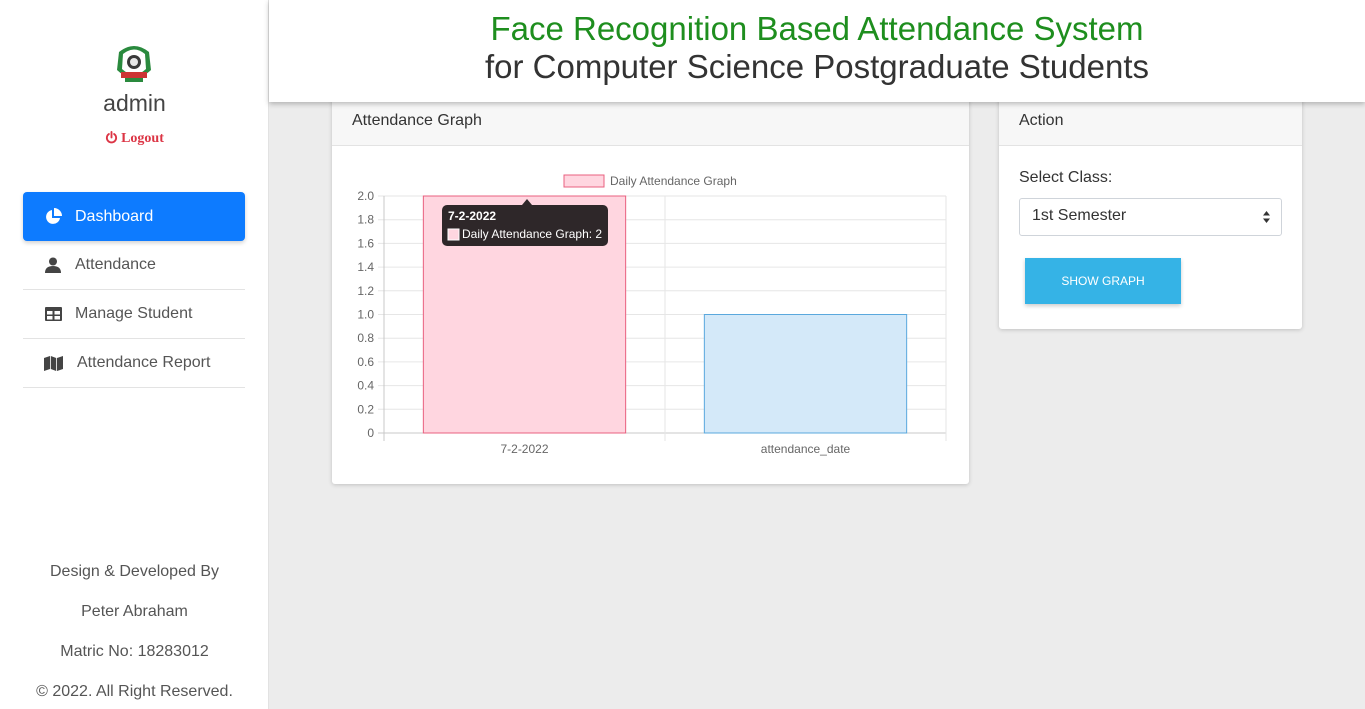 This screenshot has width=1365, height=709. I want to click on y-tick-label: 0.8, so click(365, 338).